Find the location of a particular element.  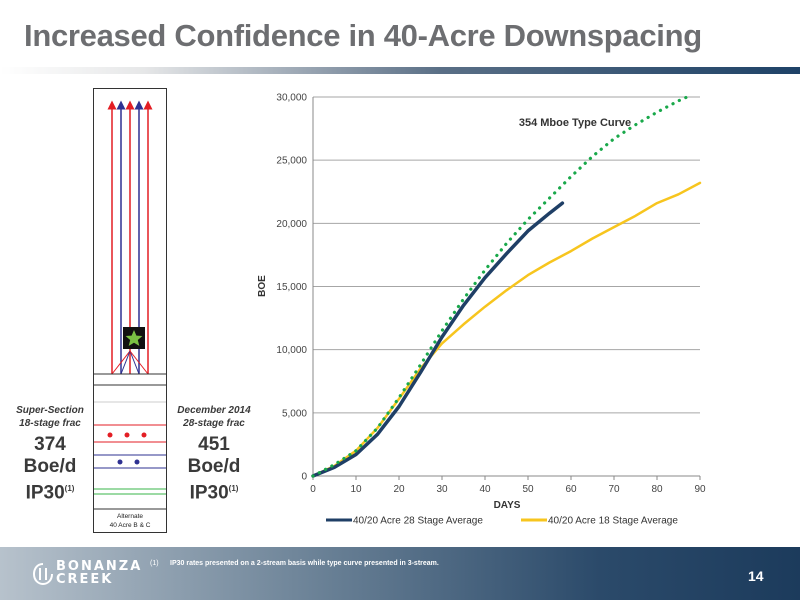

x-tick-label: 30 is located at coordinates (442, 489).